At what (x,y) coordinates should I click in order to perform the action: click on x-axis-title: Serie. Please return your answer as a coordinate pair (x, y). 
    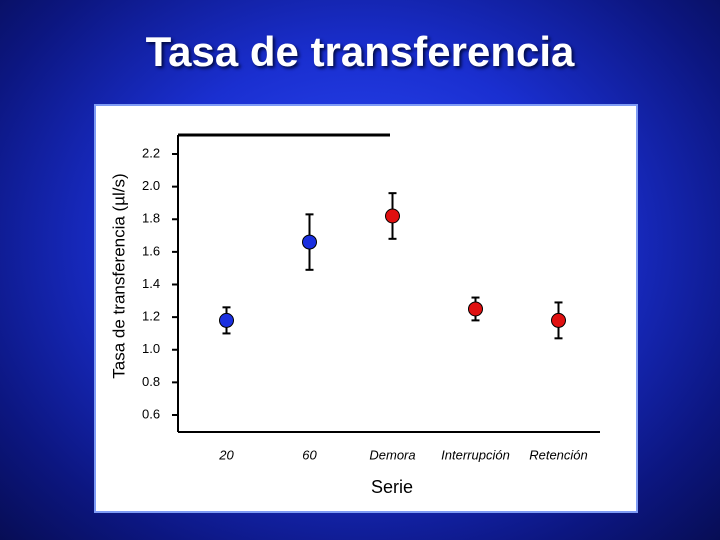
    Looking at the image, I should click on (392, 487).